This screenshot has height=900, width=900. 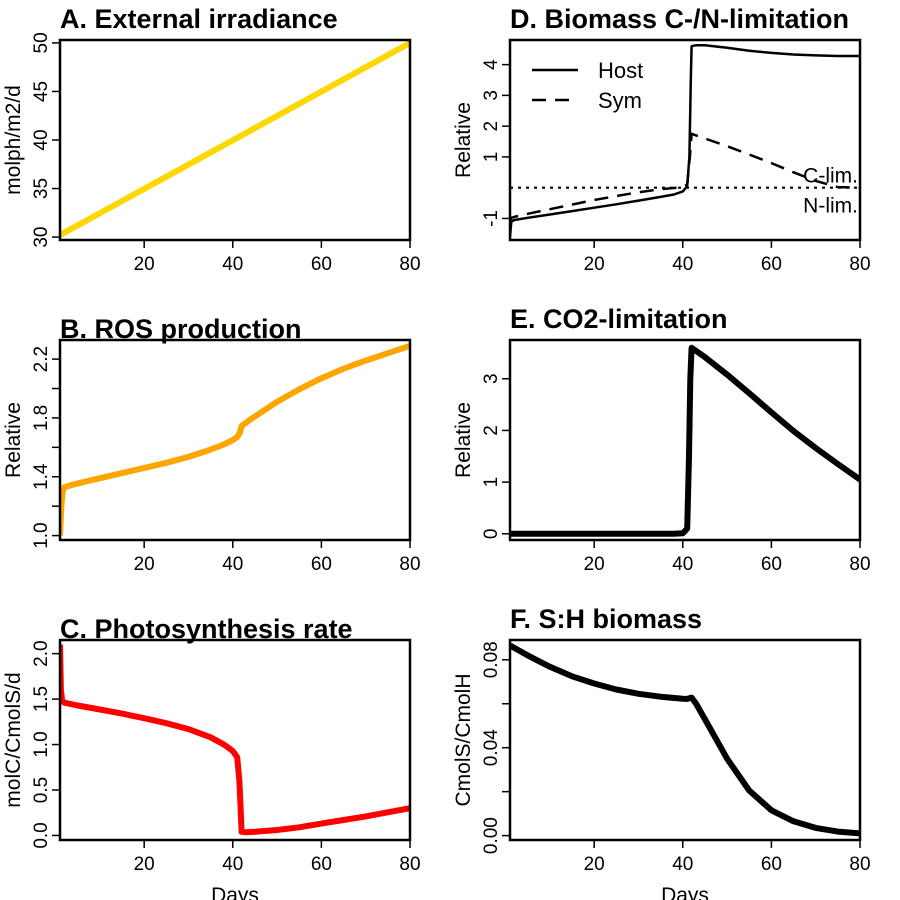 I want to click on legend-label-host: Host, so click(x=620, y=70).